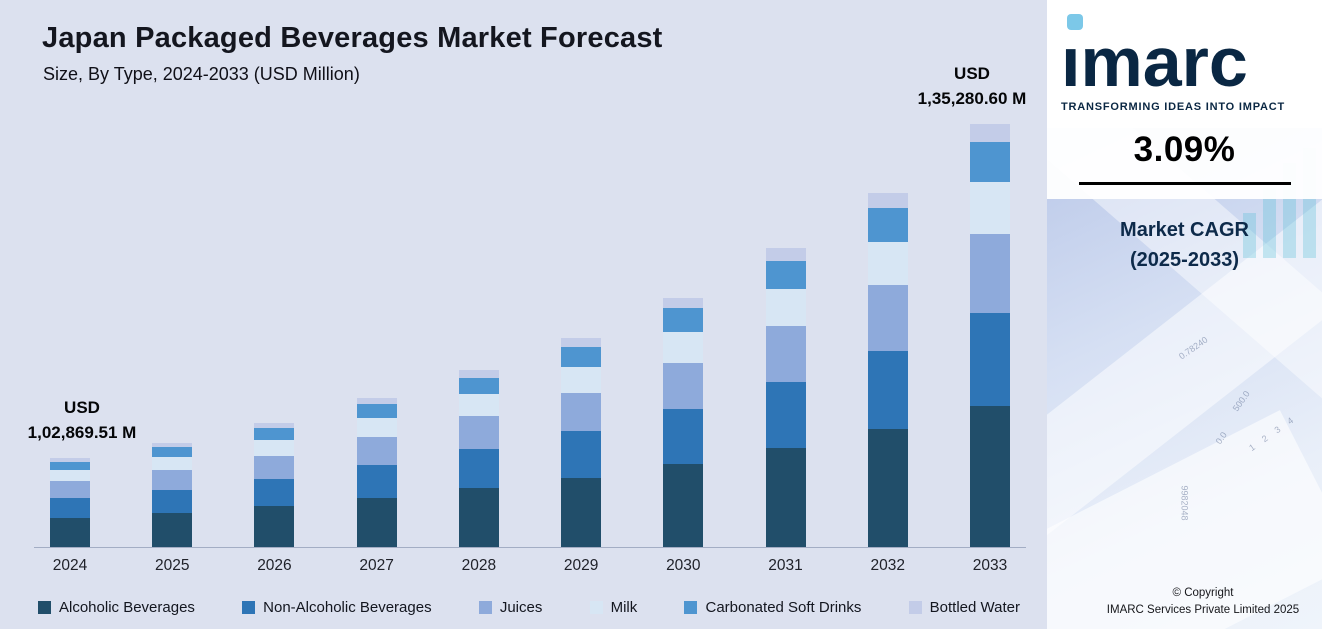  What do you see at coordinates (70, 459) in the screenshot?
I see `segment-bottled-water-2024` at bounding box center [70, 459].